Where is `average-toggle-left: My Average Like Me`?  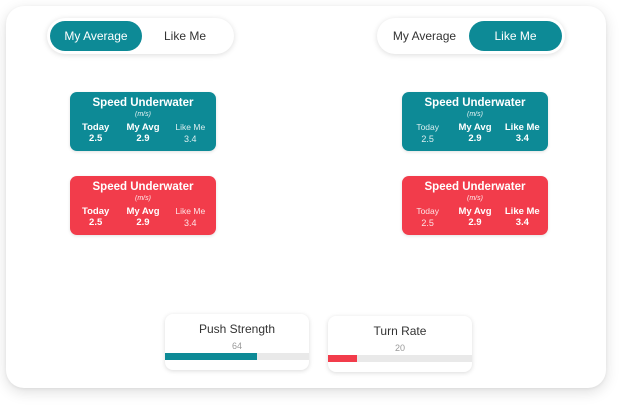 average-toggle-left: My Average Like Me is located at coordinates (140, 36).